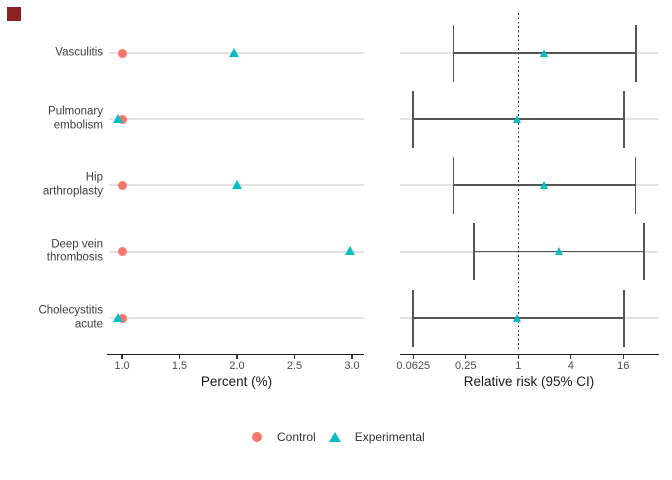 This screenshot has height=480, width=672. Describe the element at coordinates (74, 251) in the screenshot. I see `category-label: Deep vein thrombosis` at that location.